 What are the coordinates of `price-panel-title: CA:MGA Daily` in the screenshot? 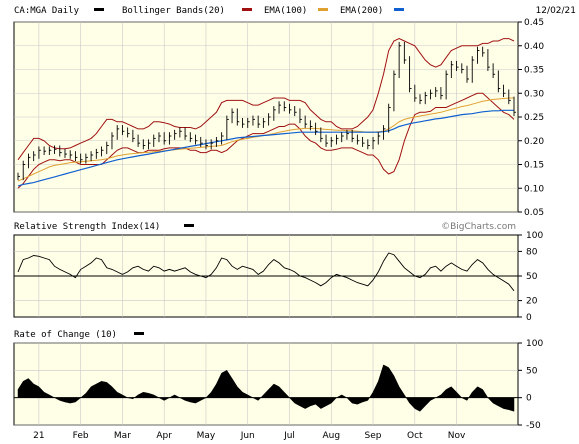 It's located at (47, 11).